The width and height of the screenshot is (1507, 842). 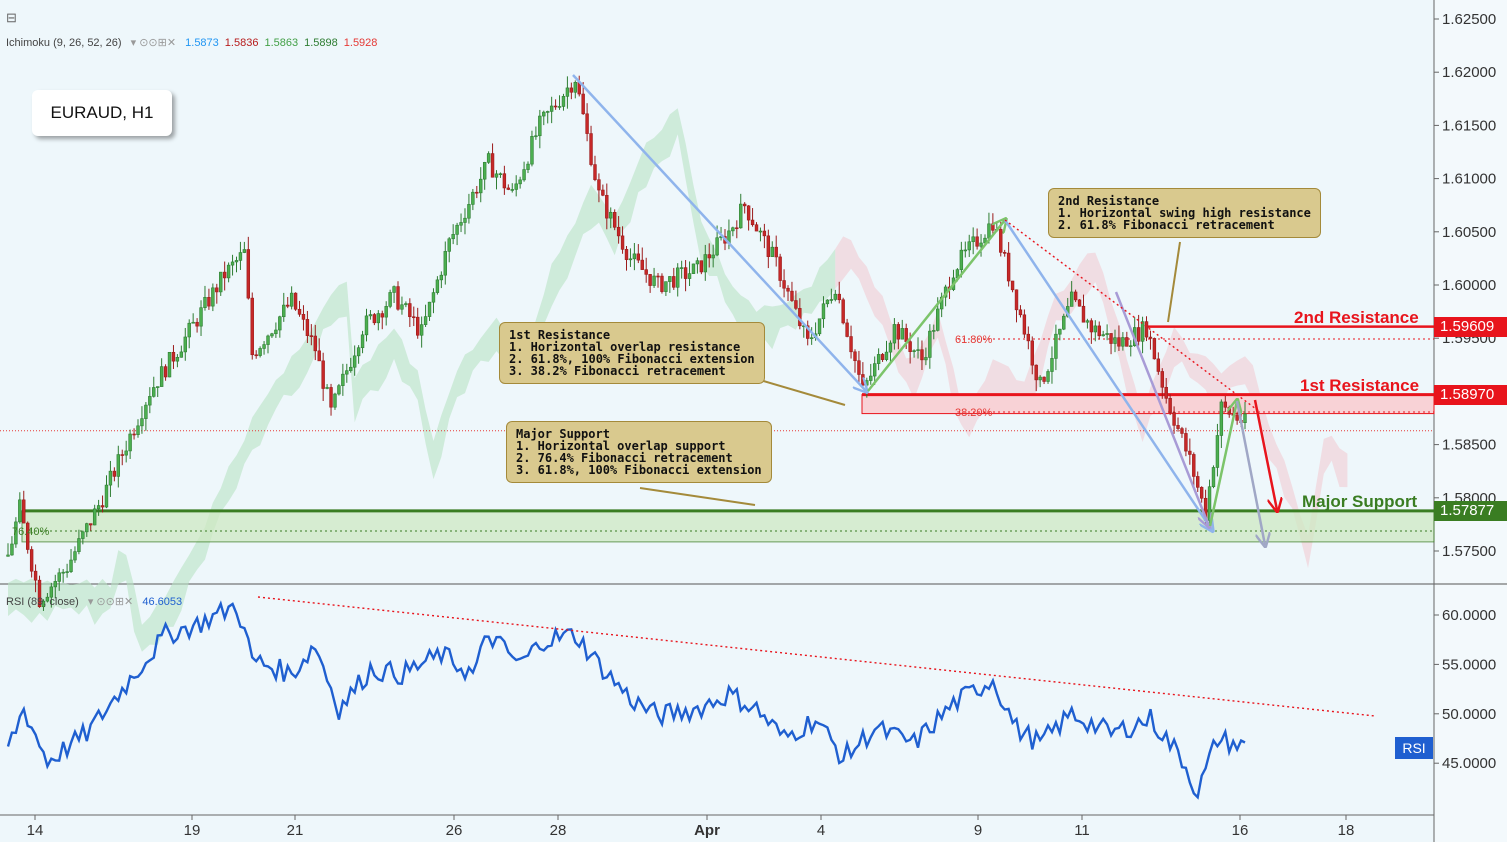 What do you see at coordinates (802, 392) in the screenshot?
I see `first-resistance-pointer` at bounding box center [802, 392].